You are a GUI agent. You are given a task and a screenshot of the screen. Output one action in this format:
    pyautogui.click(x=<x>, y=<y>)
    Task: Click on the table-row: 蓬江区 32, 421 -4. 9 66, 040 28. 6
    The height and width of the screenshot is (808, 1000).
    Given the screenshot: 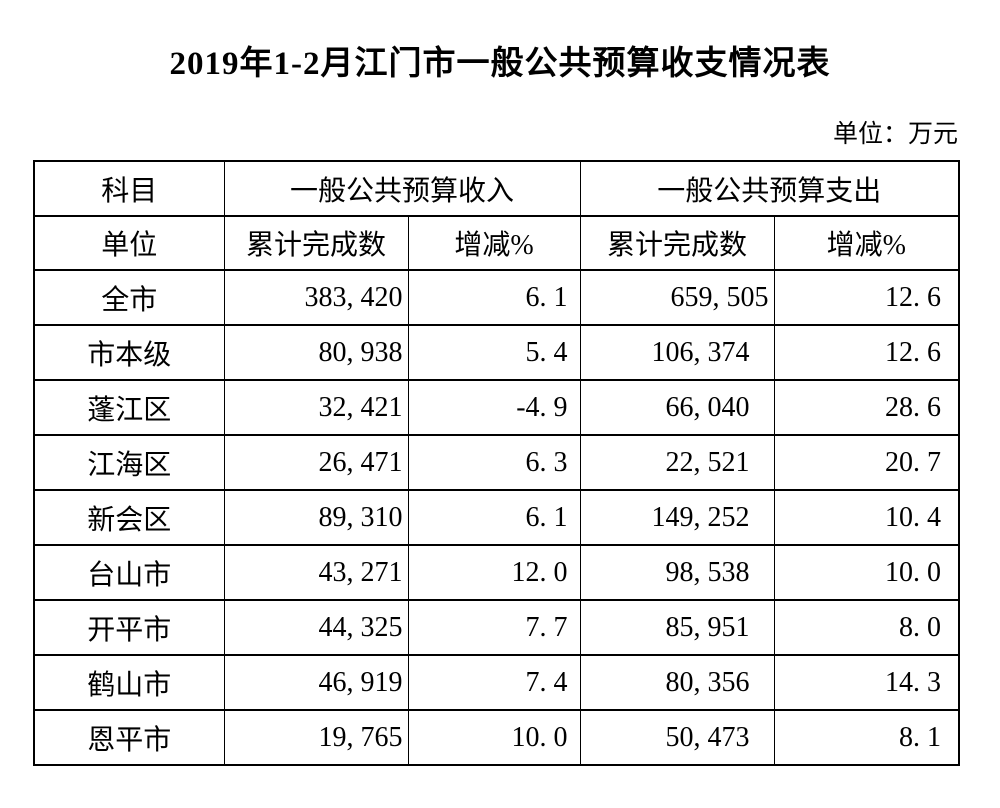 What is the action you would take?
    pyautogui.click(x=496, y=407)
    